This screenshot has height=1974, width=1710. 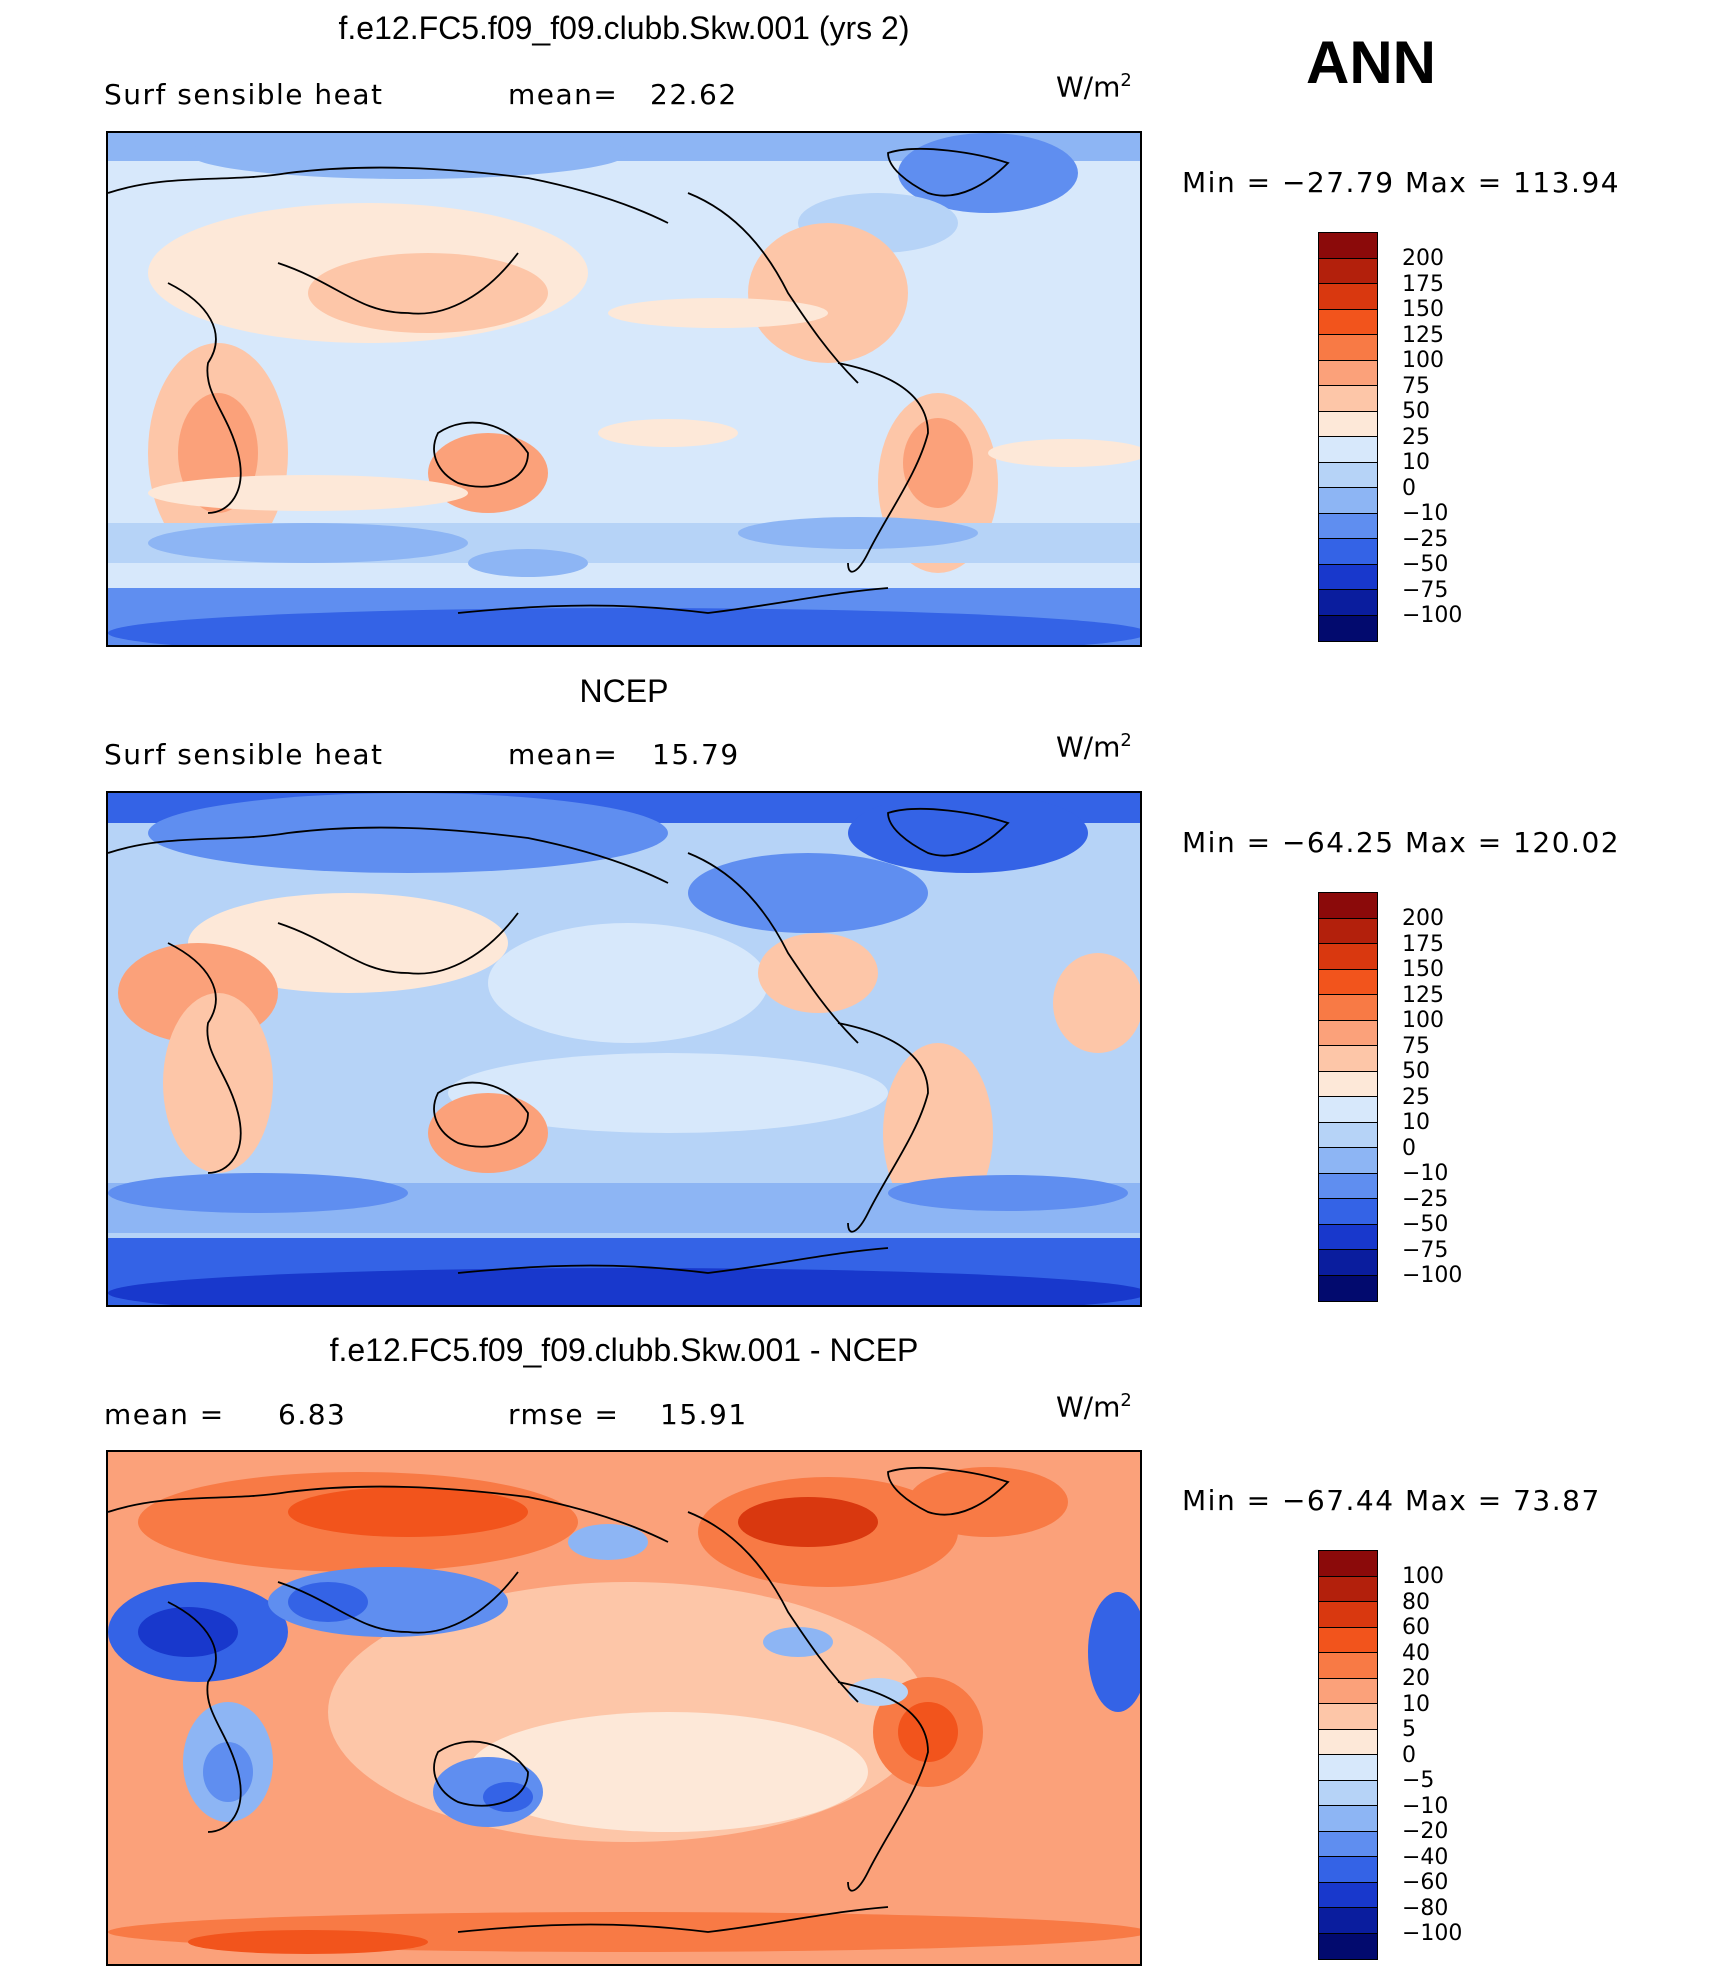 What do you see at coordinates (1094, 746) in the screenshot?
I see `panel-2-units: W/m2` at bounding box center [1094, 746].